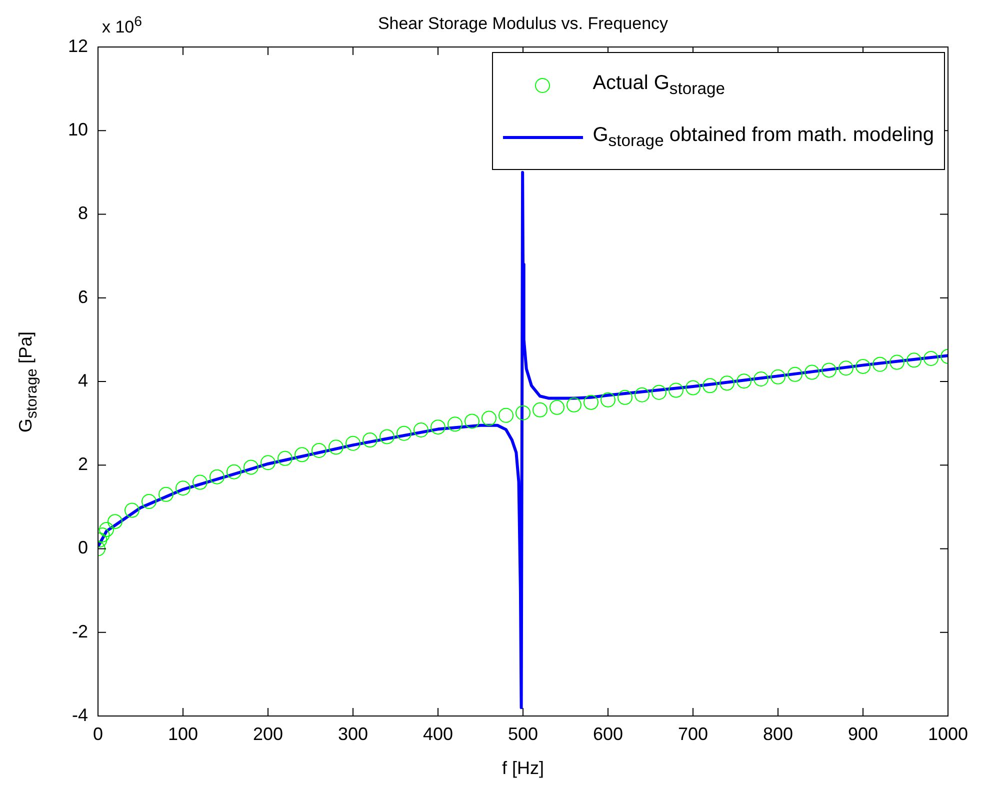  Describe the element at coordinates (693, 734) in the screenshot. I see `x-tick-label: 700` at that location.